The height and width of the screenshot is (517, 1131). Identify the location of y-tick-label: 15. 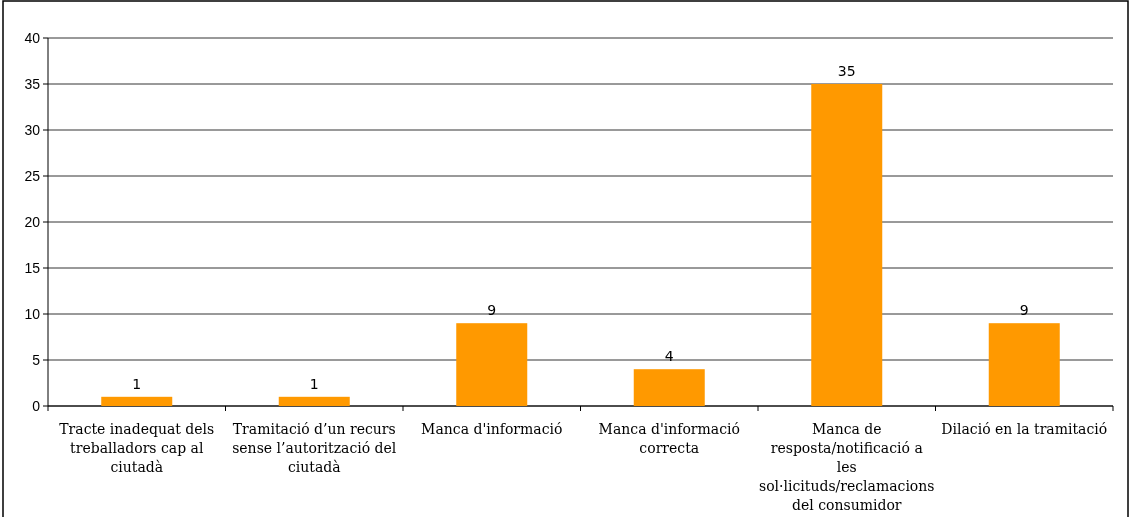
(32, 267).